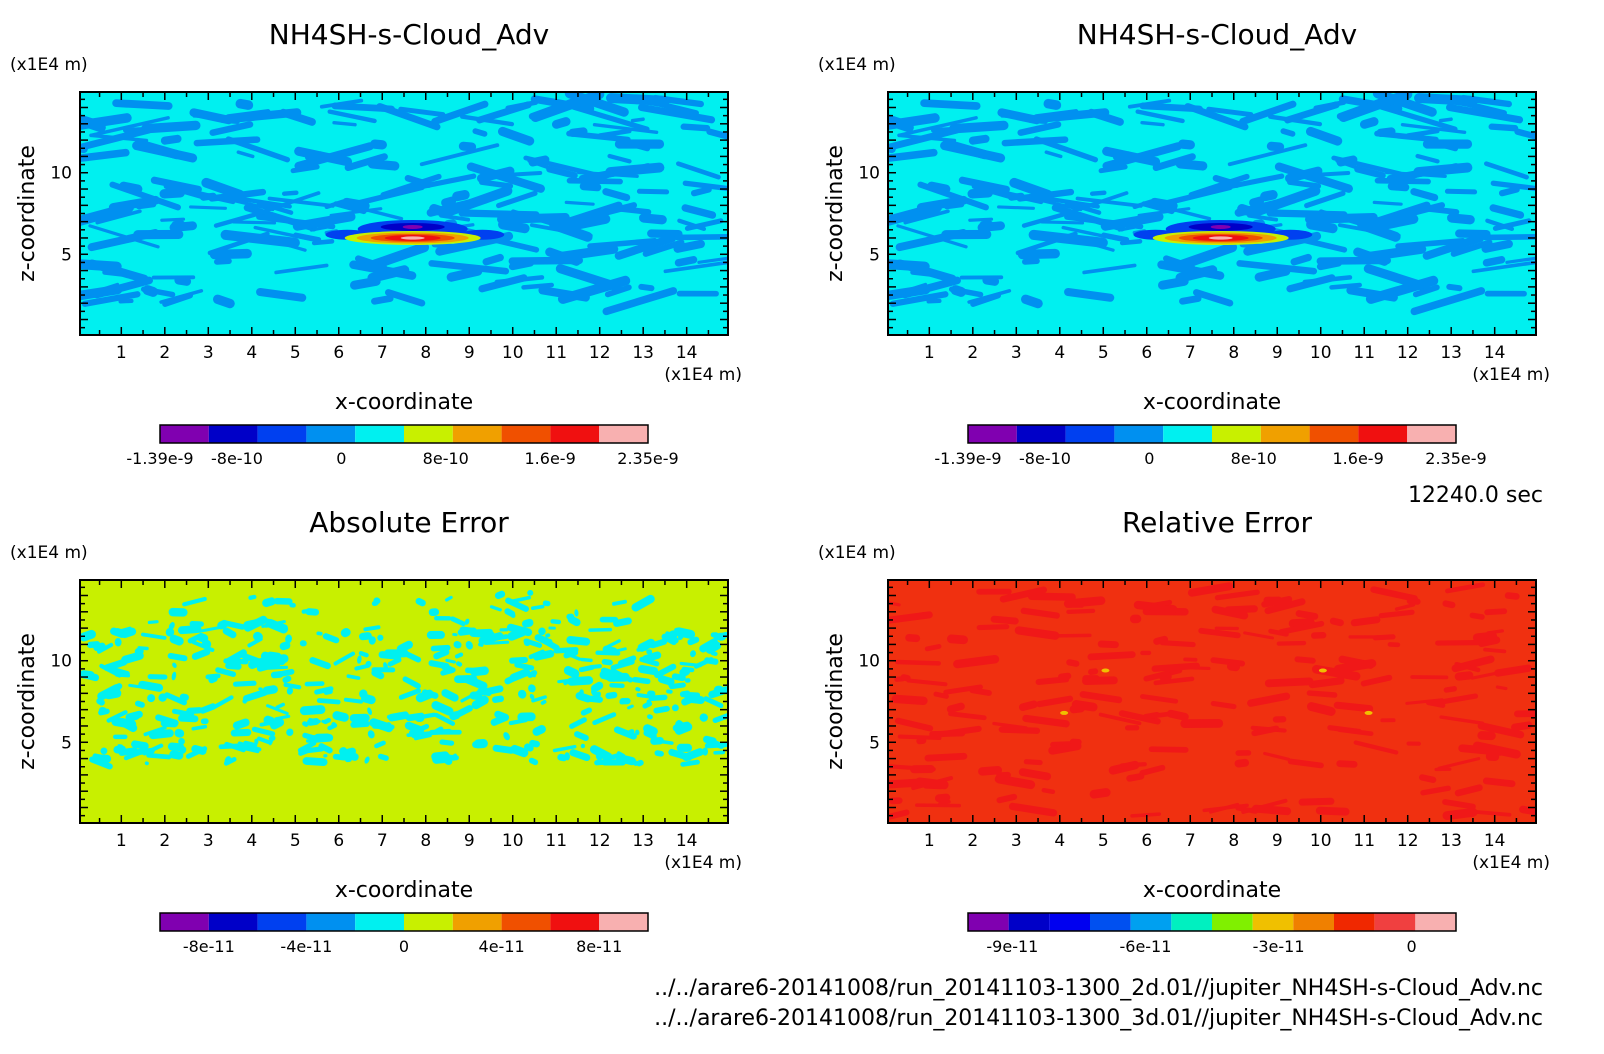  What do you see at coordinates (502, 946) in the screenshot?
I see `colorbar-tick-label: 4e-11` at bounding box center [502, 946].